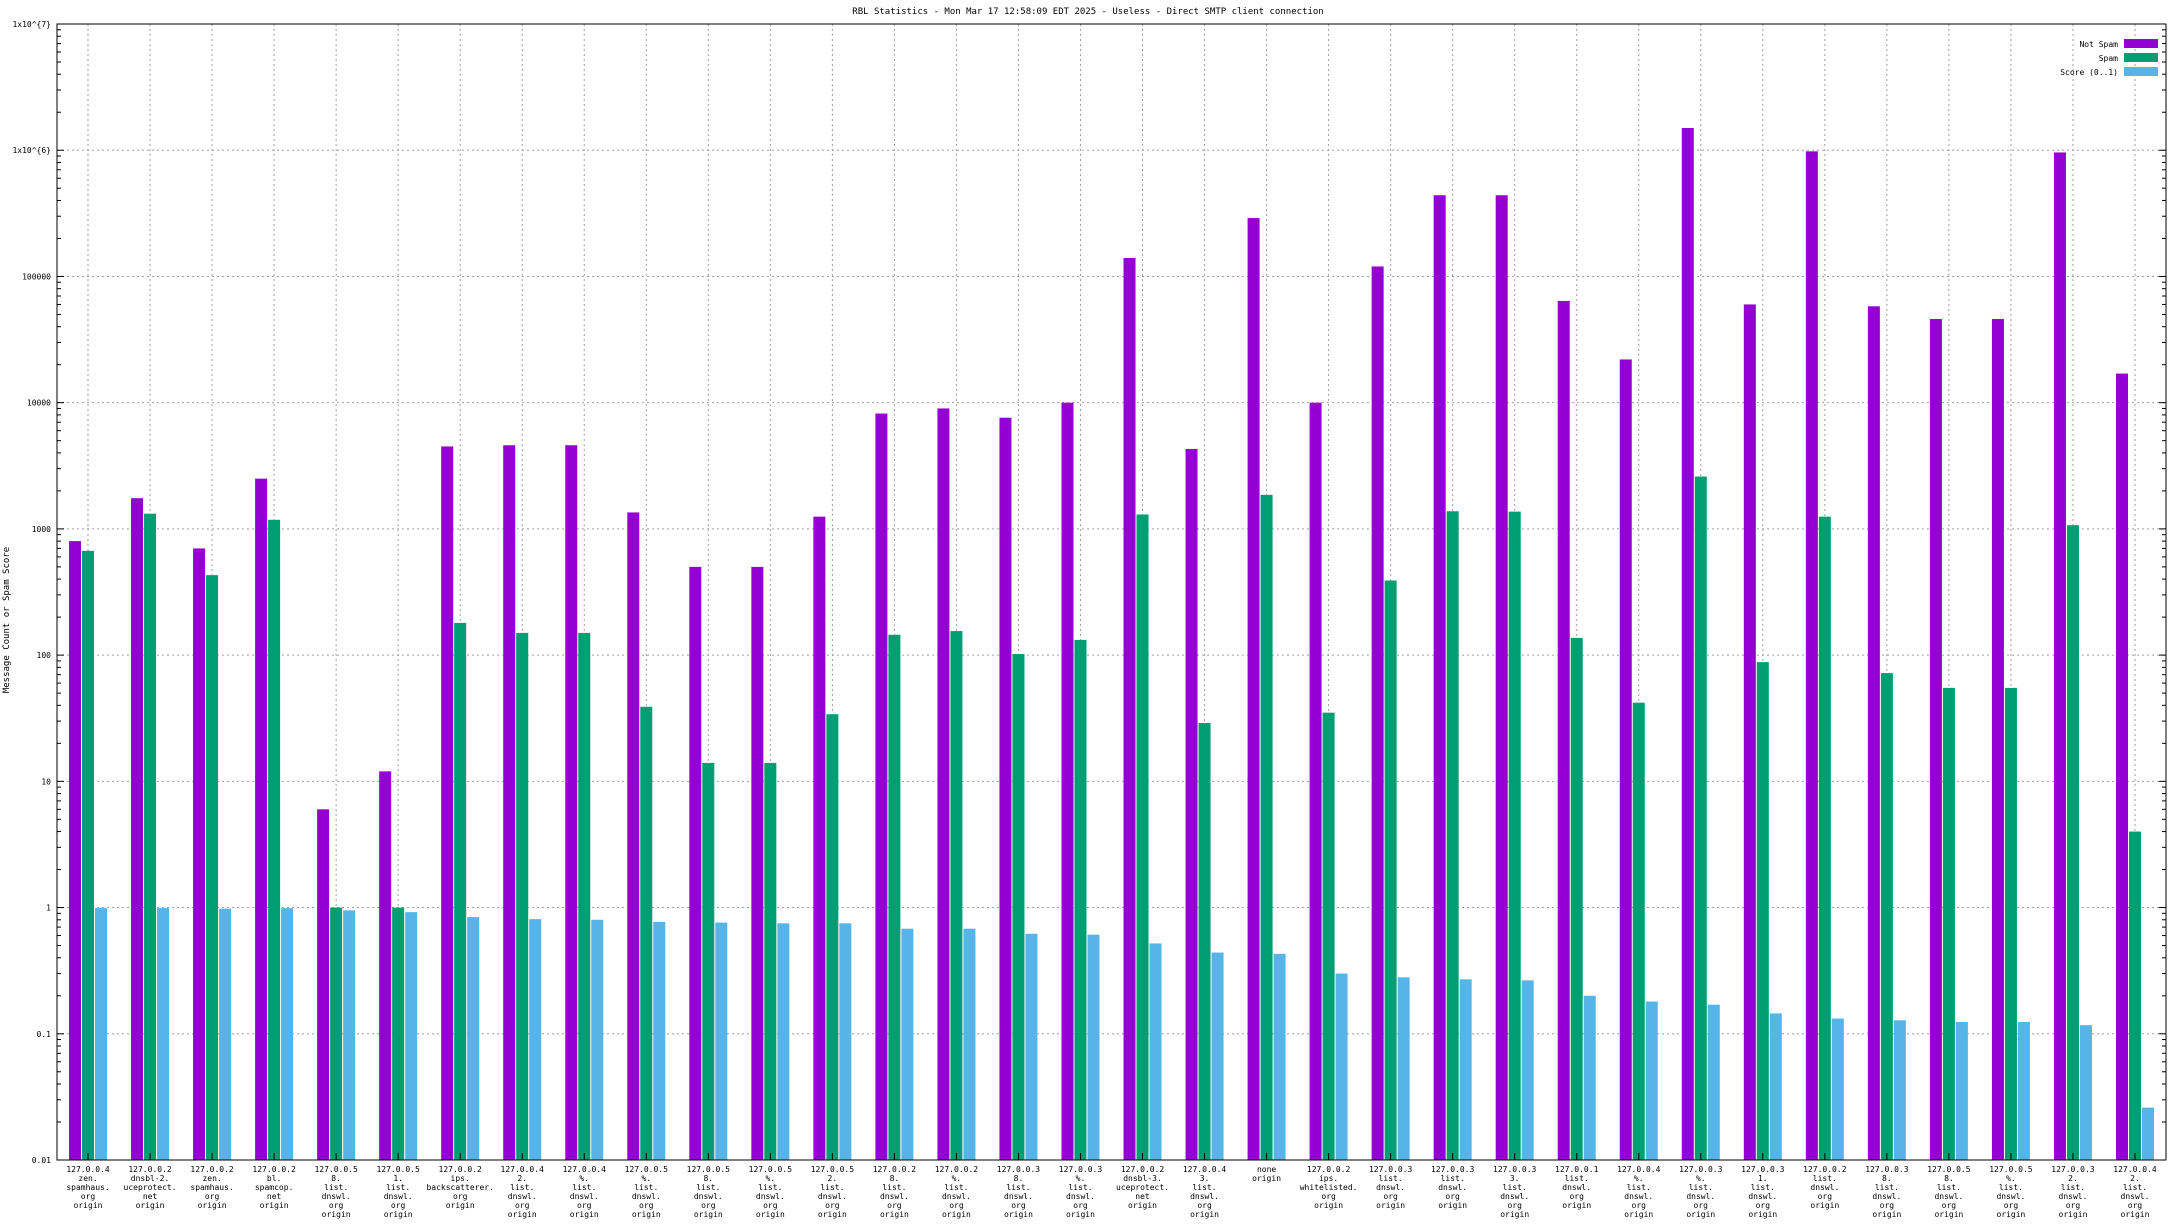 Image resolution: width=2176 pixels, height=1224 pixels. Describe the element at coordinates (88, 1169) in the screenshot. I see `x-tick-label-line: 127.0.0.4` at that location.